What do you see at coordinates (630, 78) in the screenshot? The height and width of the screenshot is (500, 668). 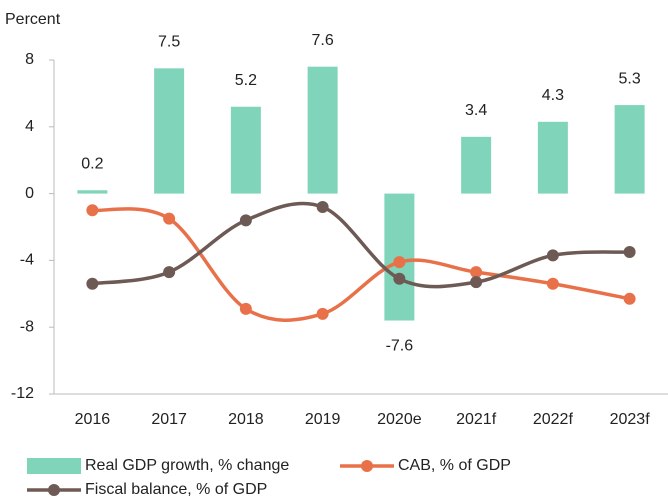 I see `data-label: 5.3` at bounding box center [630, 78].